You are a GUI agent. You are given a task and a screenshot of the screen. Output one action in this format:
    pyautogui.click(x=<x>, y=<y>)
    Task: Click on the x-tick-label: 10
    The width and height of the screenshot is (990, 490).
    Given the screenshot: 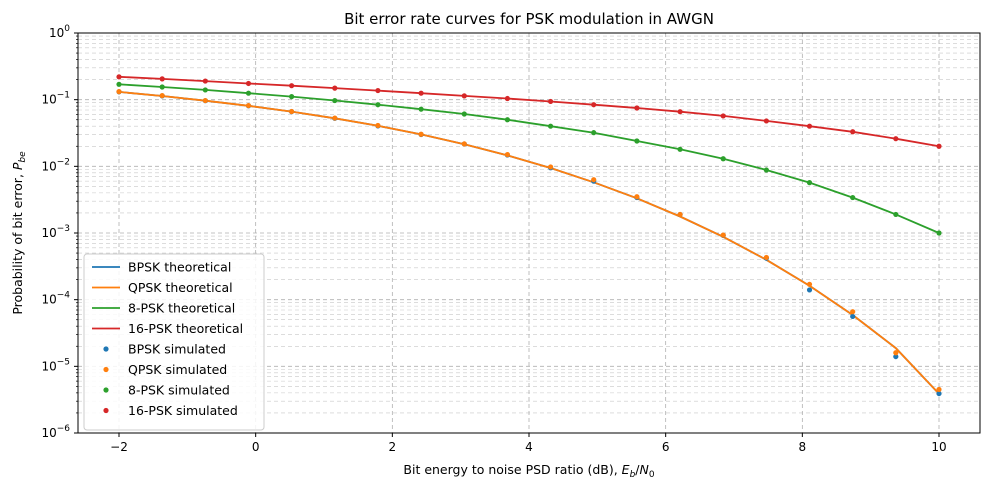 What is the action you would take?
    pyautogui.click(x=938, y=447)
    